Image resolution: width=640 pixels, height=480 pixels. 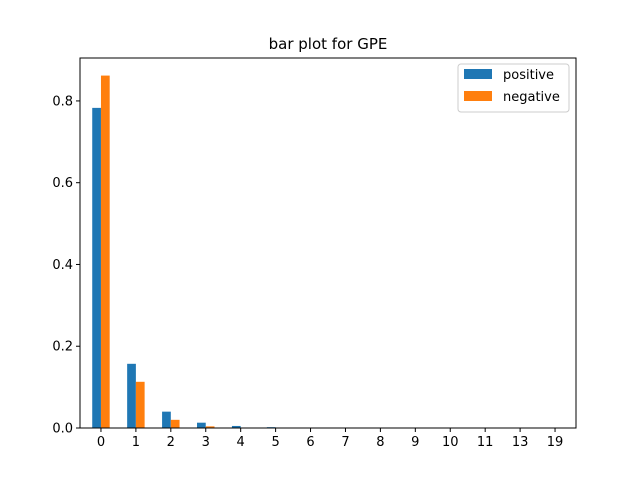 What do you see at coordinates (101, 442) in the screenshot?
I see `x-tick-label: 0` at bounding box center [101, 442].